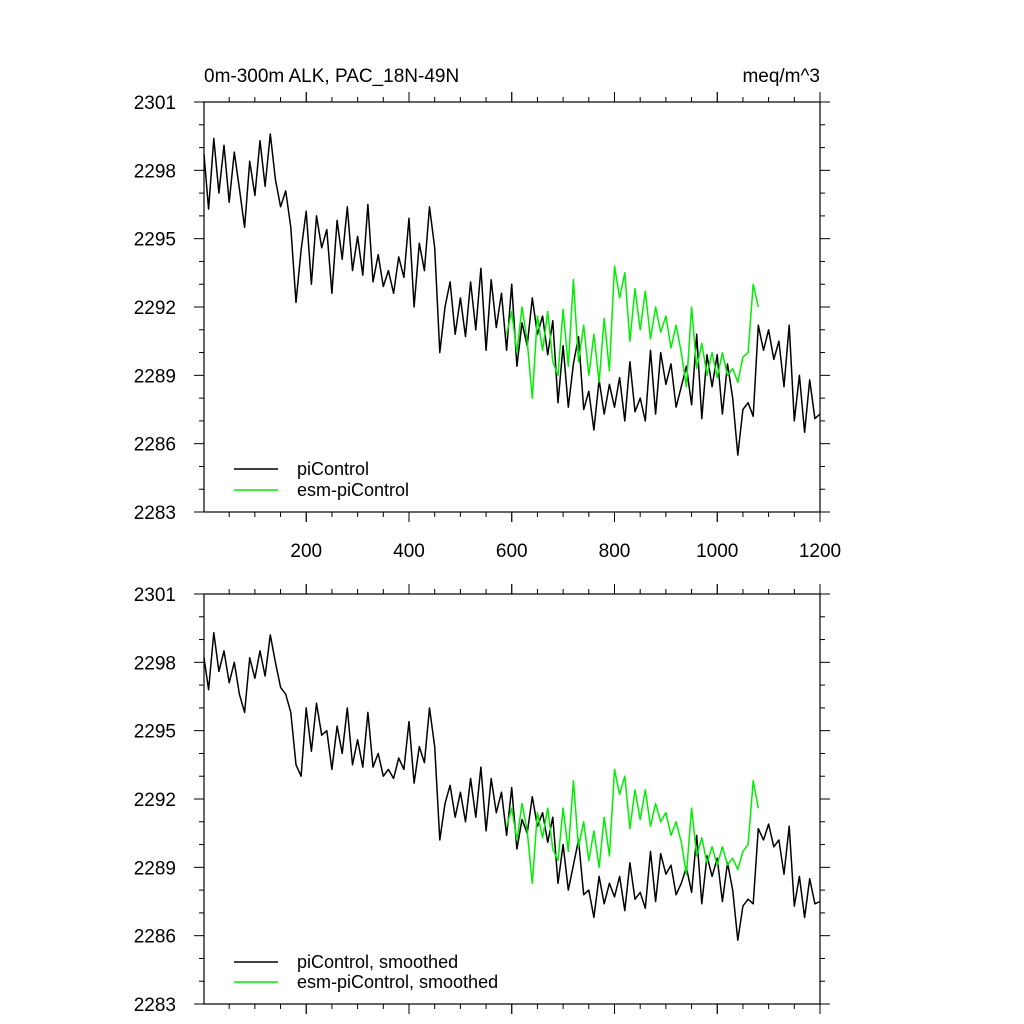 This screenshot has width=1024, height=1024. What do you see at coordinates (331, 76) in the screenshot?
I see `panel-title: 0m-300m ALK, PAC_18N-49N` at bounding box center [331, 76].